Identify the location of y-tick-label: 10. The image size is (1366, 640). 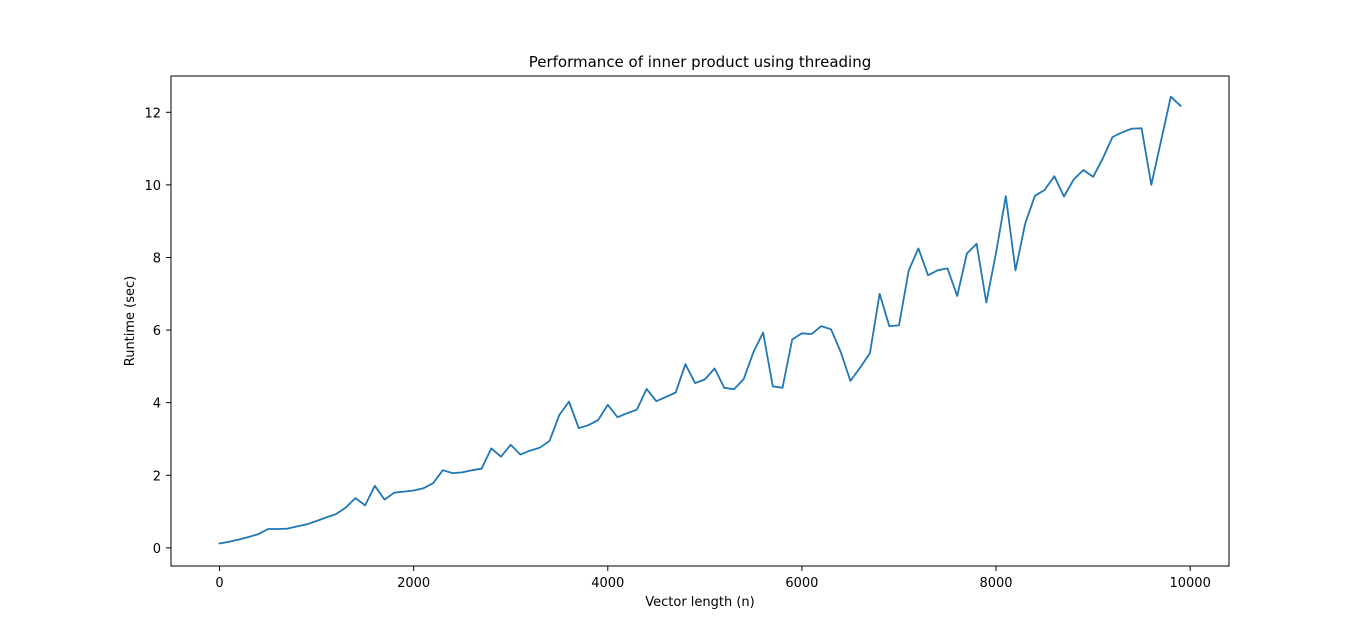
(152, 186).